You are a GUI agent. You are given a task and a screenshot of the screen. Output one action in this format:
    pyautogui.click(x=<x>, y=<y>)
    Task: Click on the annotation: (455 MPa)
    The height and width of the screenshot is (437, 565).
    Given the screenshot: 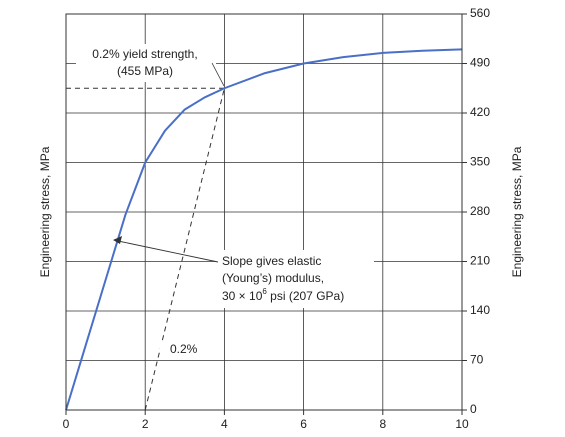 What is the action you would take?
    pyautogui.click(x=145, y=71)
    